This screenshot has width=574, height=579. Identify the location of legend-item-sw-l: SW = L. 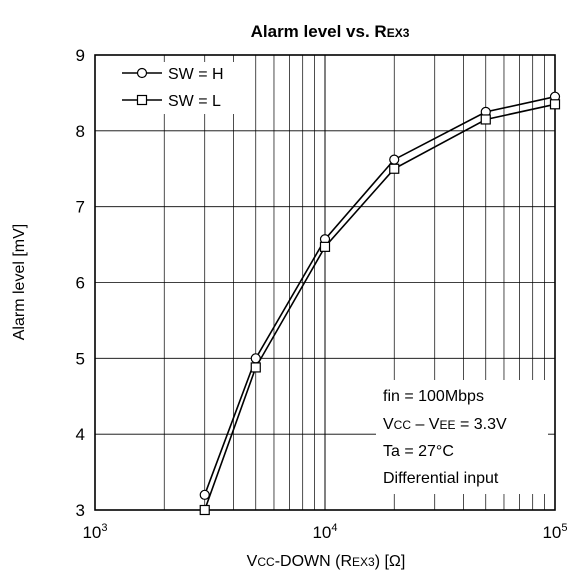
(171, 101).